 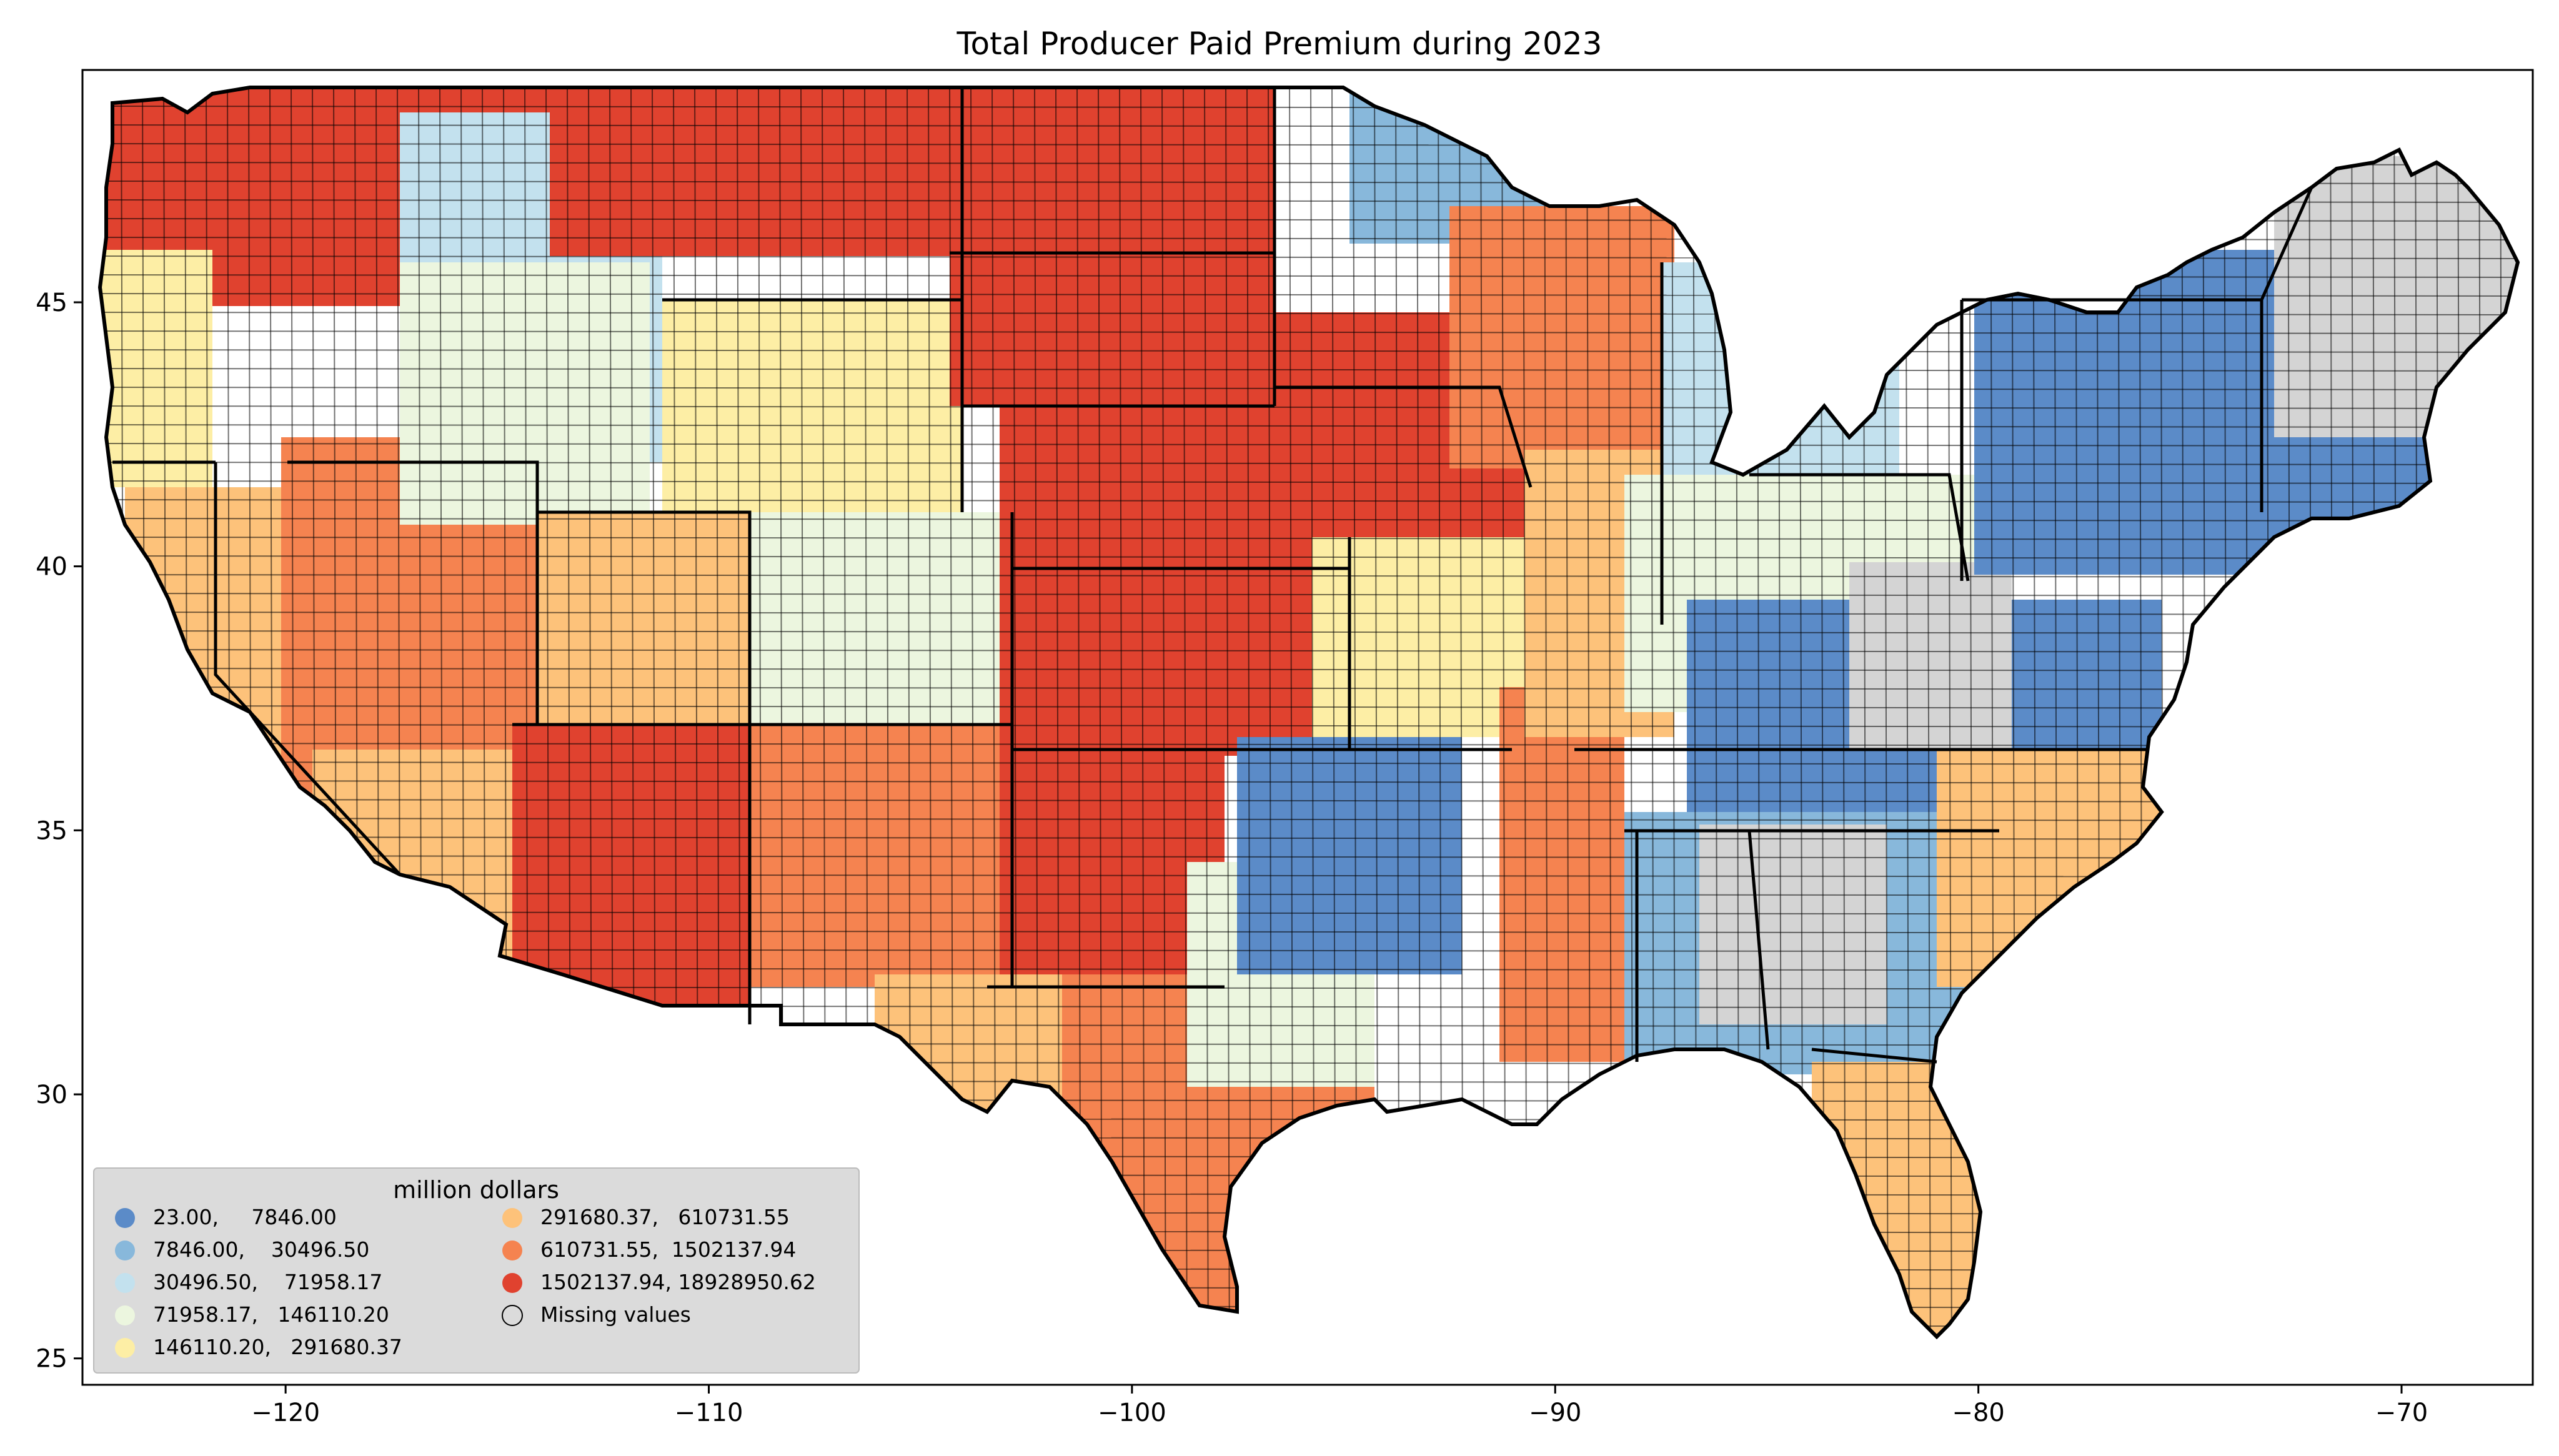 I want to click on legend-label: 7846.00, 30496.50, so click(x=261, y=1249).